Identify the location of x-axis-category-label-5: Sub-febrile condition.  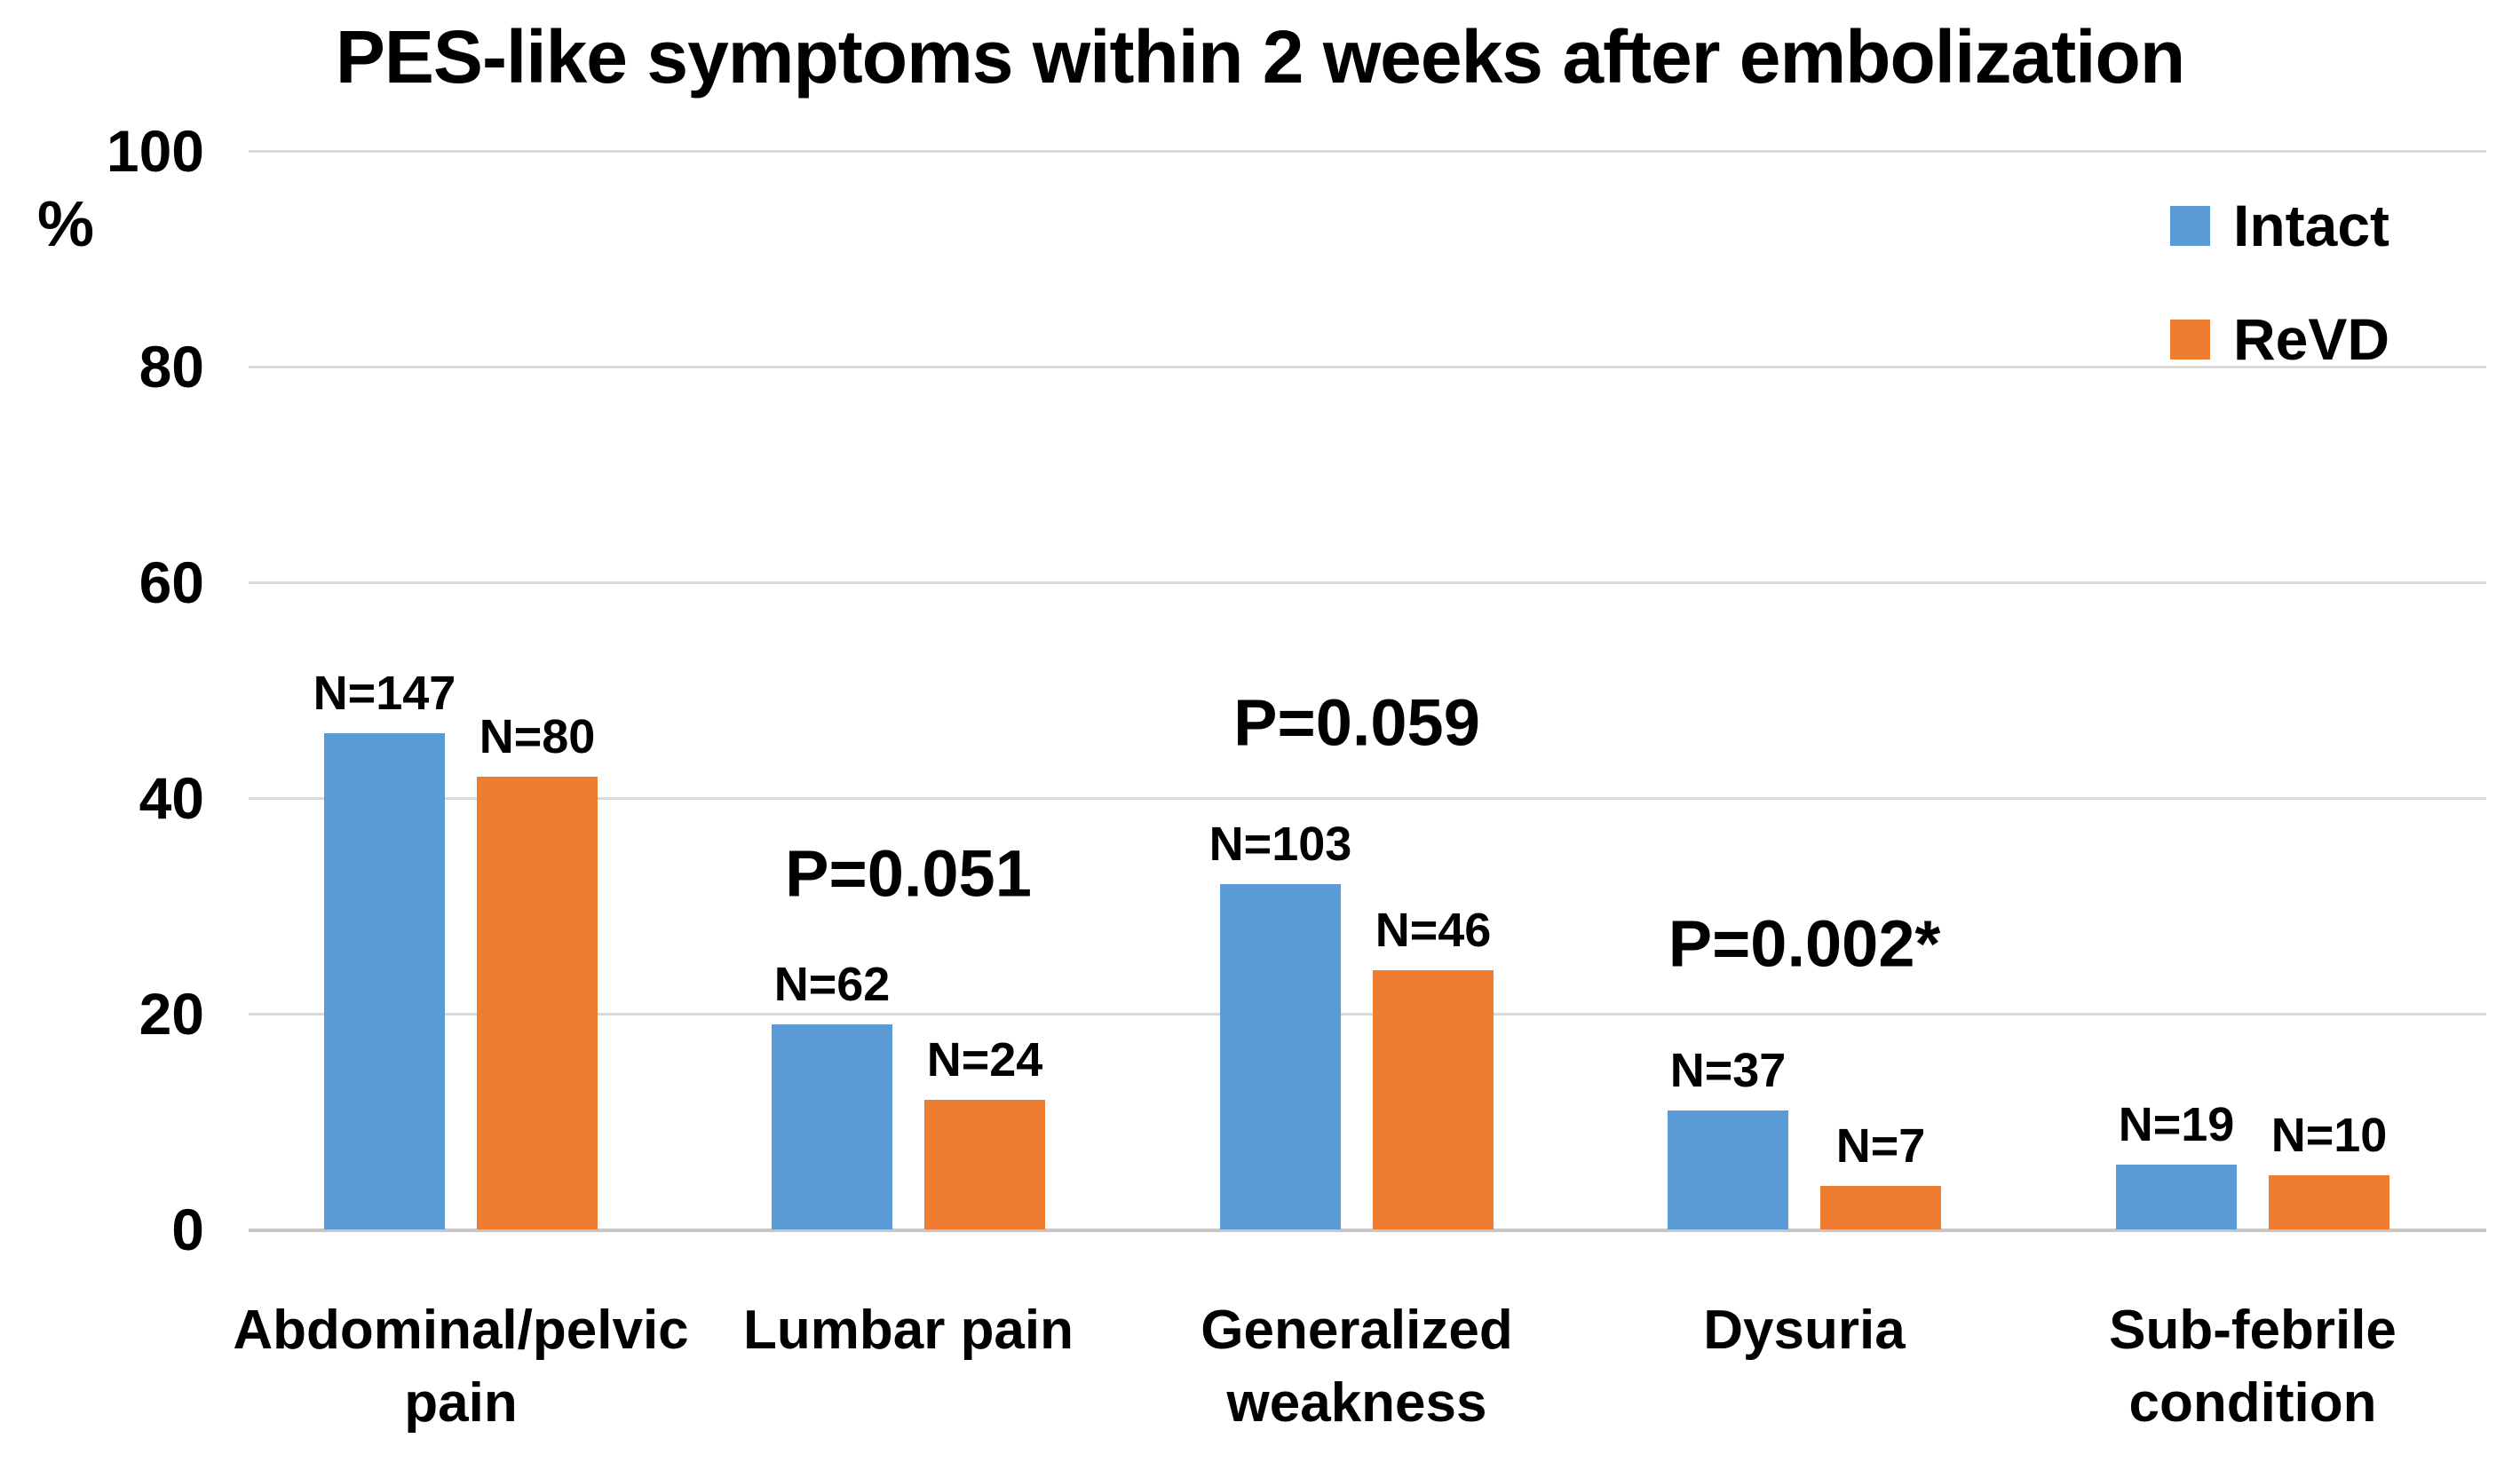
(2253, 1367).